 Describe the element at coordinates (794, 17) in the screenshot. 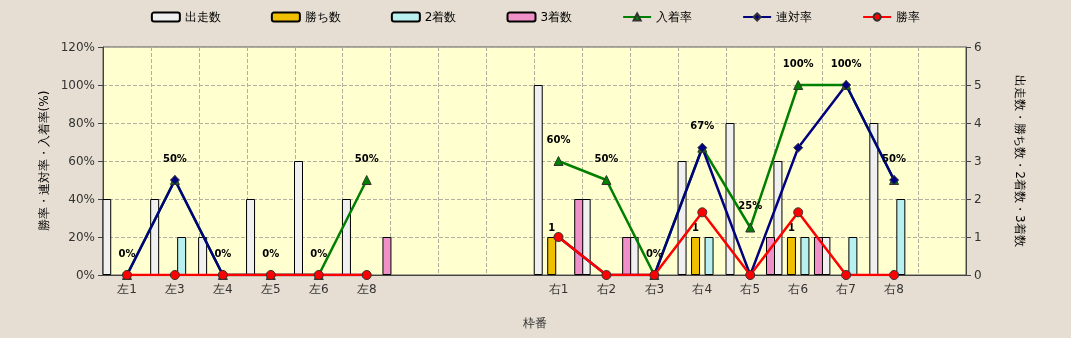

I see `legend-label: 連対率` at that location.